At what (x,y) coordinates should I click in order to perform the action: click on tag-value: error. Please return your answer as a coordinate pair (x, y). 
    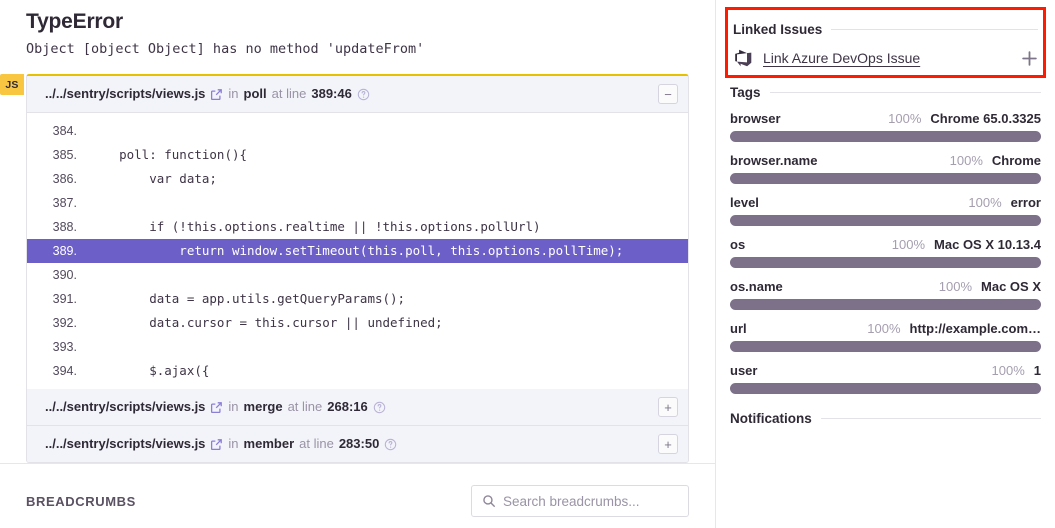
    Looking at the image, I should click on (1025, 202).